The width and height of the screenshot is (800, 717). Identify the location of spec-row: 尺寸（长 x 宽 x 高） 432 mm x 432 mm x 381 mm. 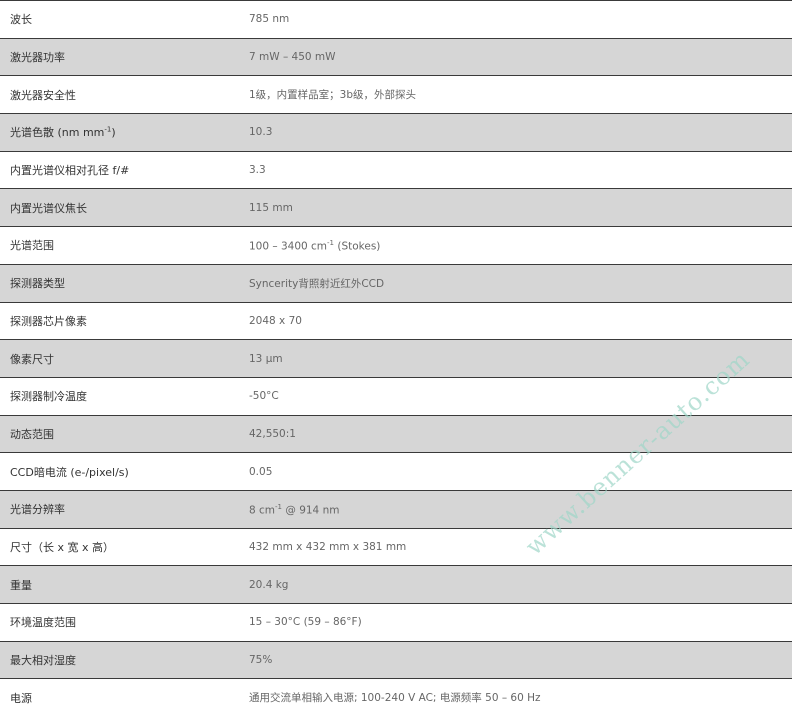
(396, 546).